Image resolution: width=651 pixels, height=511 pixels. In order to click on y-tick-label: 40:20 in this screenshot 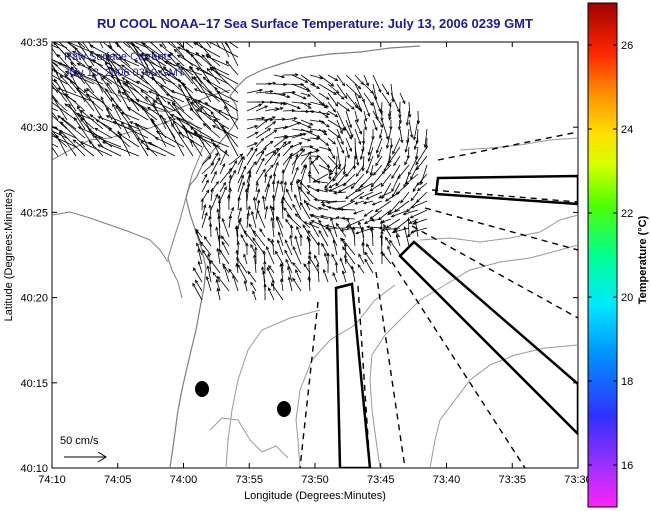, I will do `click(34, 299)`.